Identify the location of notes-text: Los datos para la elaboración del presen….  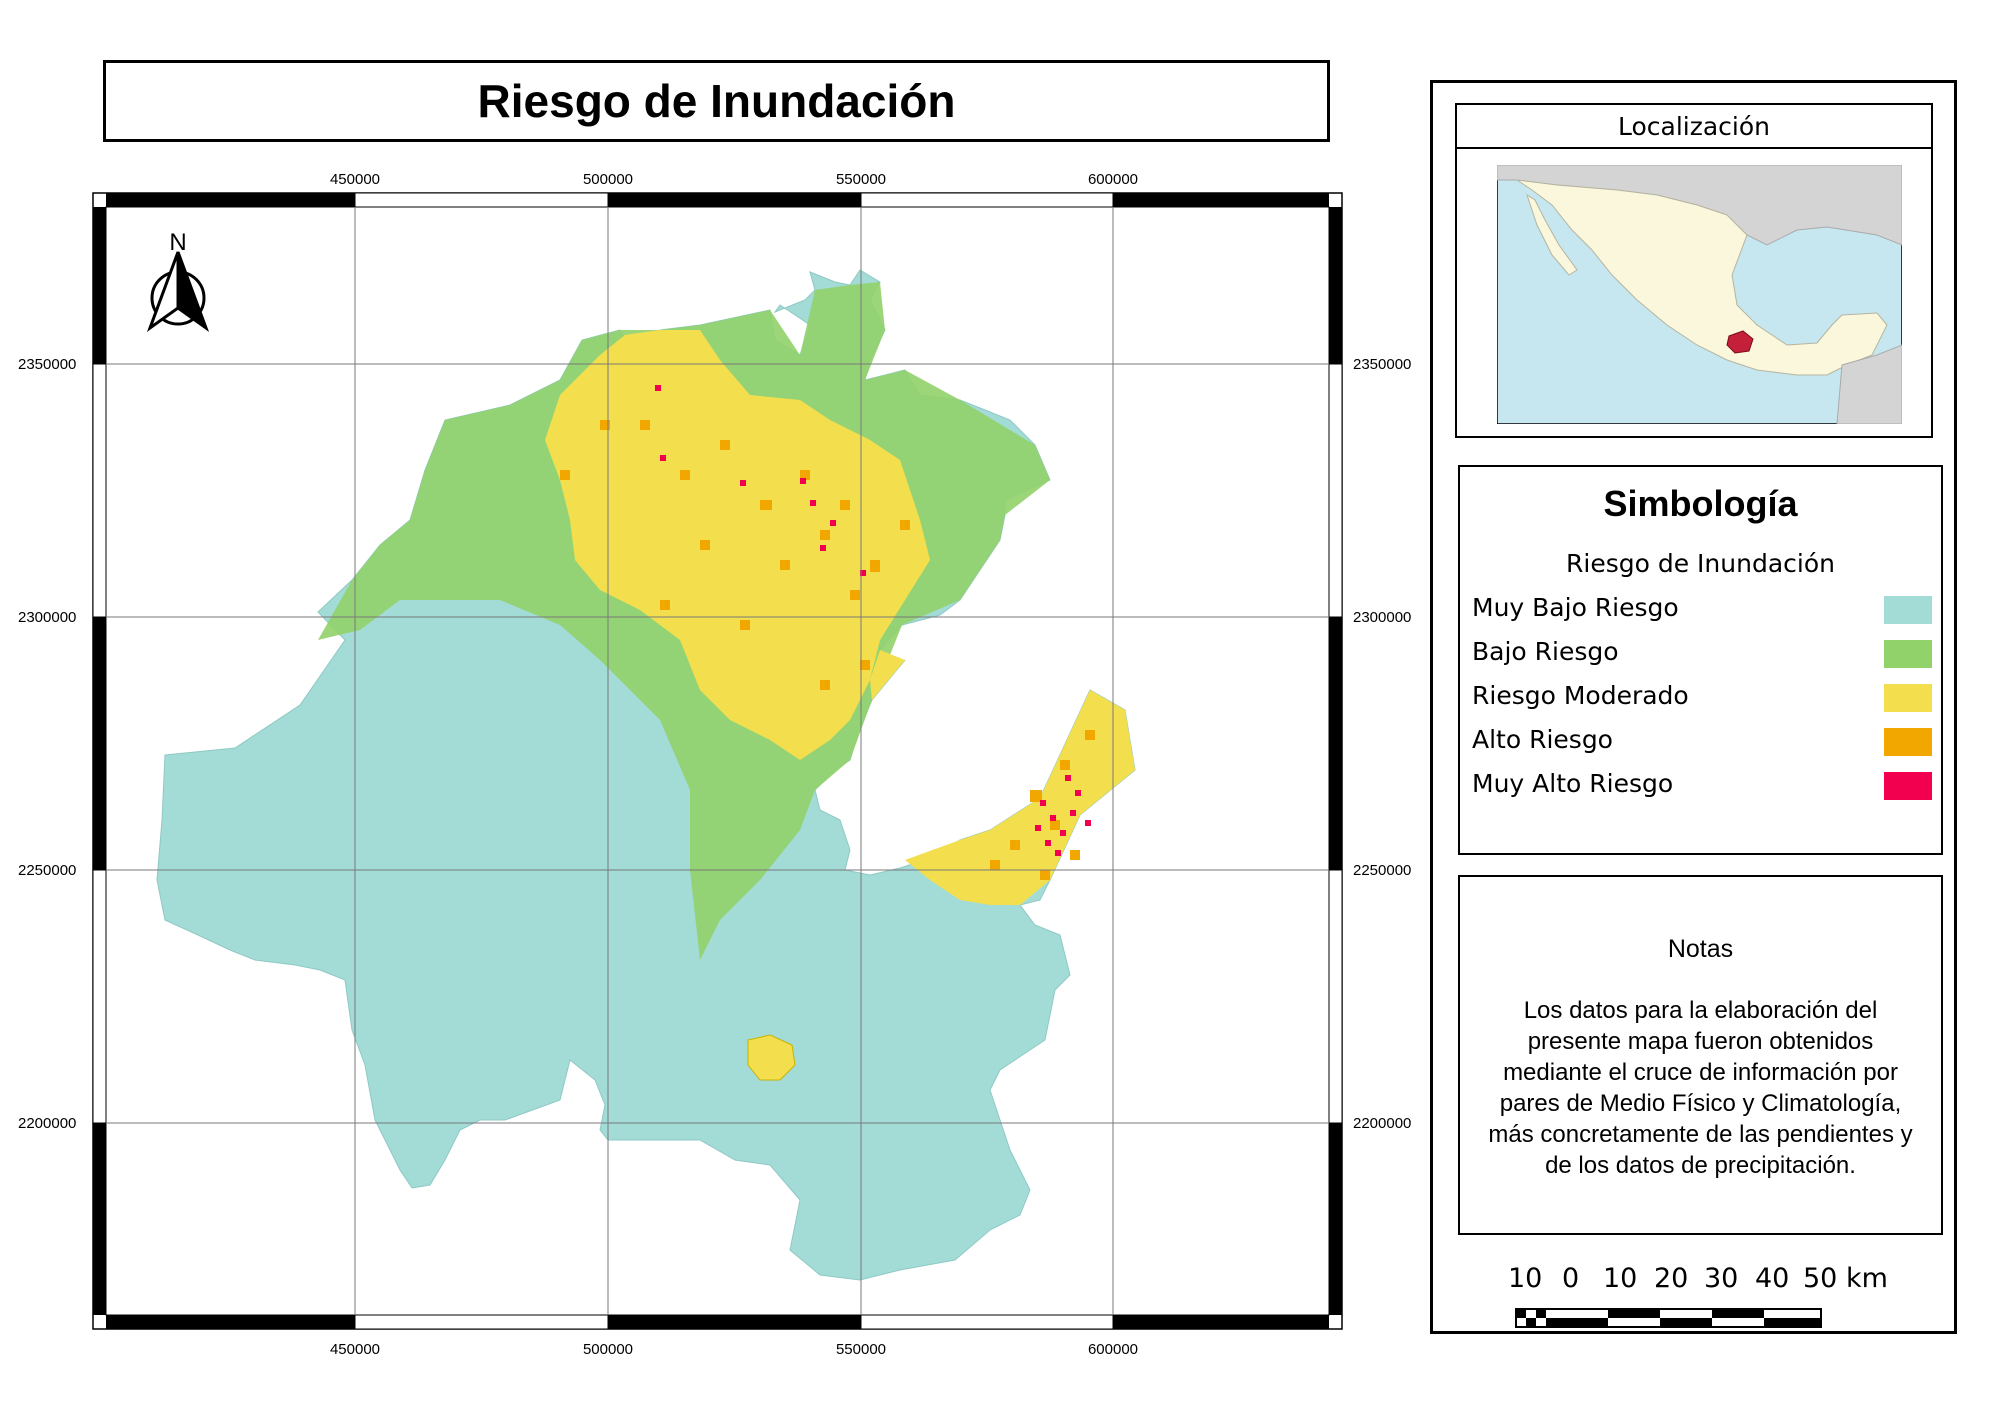
(1700, 1088).